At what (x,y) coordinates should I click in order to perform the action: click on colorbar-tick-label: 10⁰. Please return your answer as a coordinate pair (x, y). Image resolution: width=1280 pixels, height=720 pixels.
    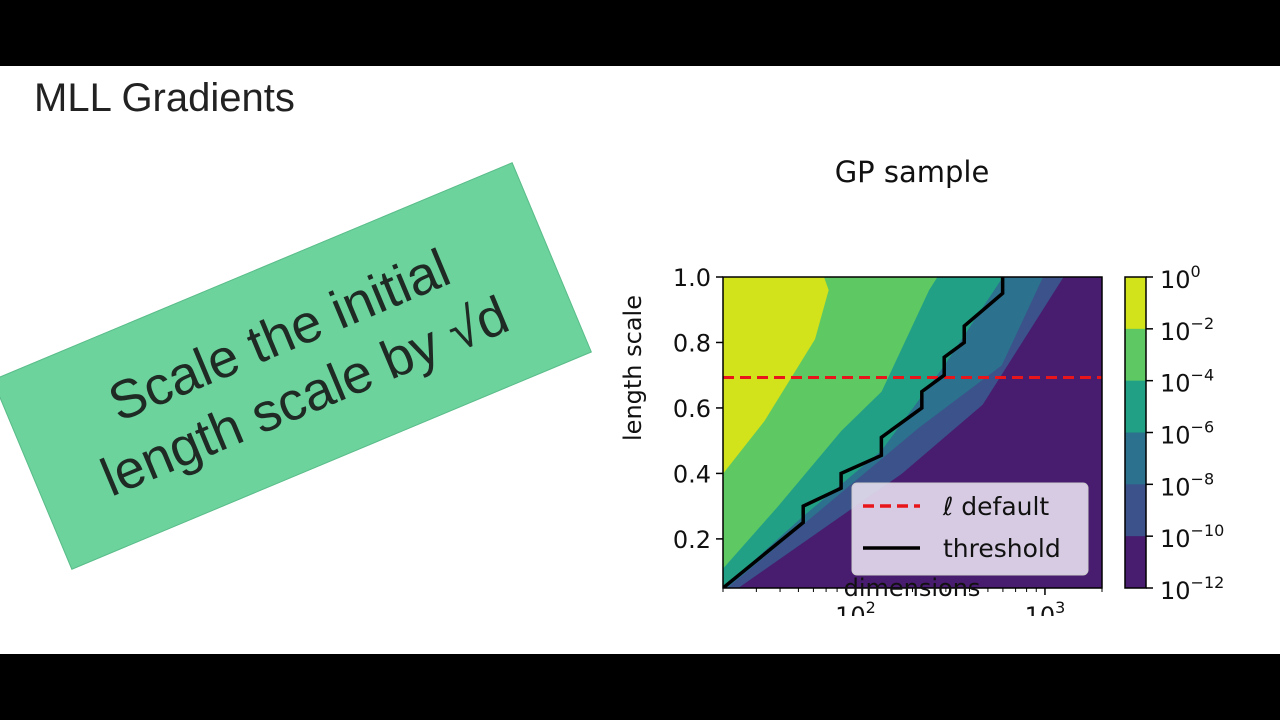
    Looking at the image, I should click on (1180, 278).